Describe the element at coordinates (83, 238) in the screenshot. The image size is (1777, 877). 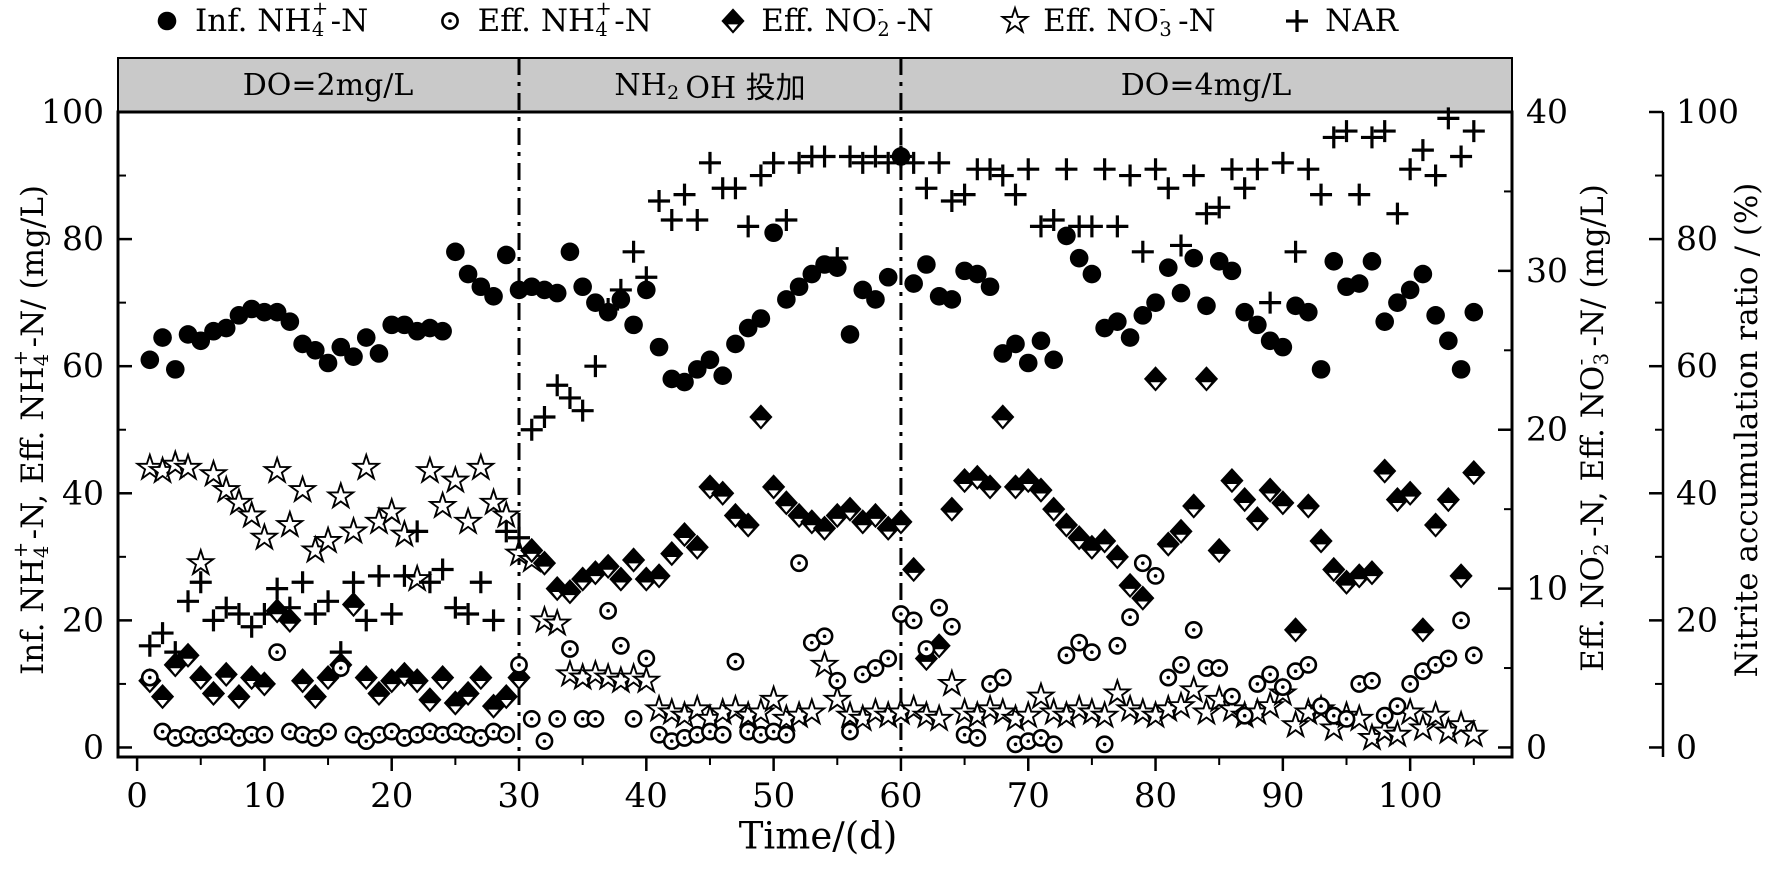
I see `tick-label: 80` at that location.